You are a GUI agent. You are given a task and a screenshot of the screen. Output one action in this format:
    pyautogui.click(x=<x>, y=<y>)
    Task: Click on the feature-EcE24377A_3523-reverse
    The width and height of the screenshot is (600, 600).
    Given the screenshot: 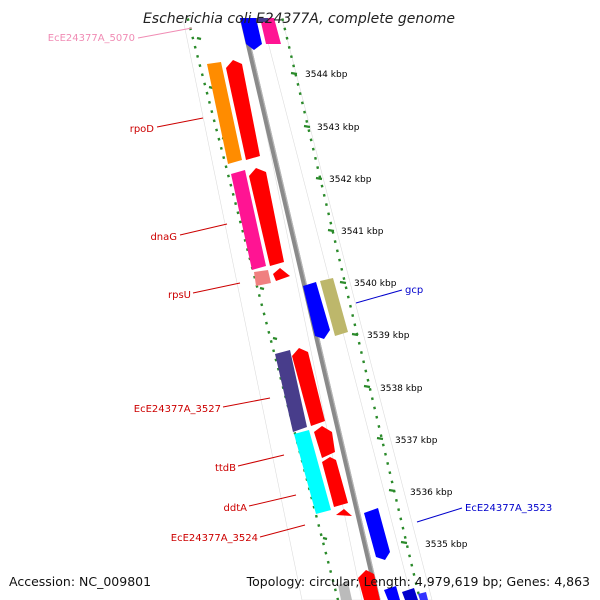 What is the action you would take?
    pyautogui.click(x=377, y=534)
    